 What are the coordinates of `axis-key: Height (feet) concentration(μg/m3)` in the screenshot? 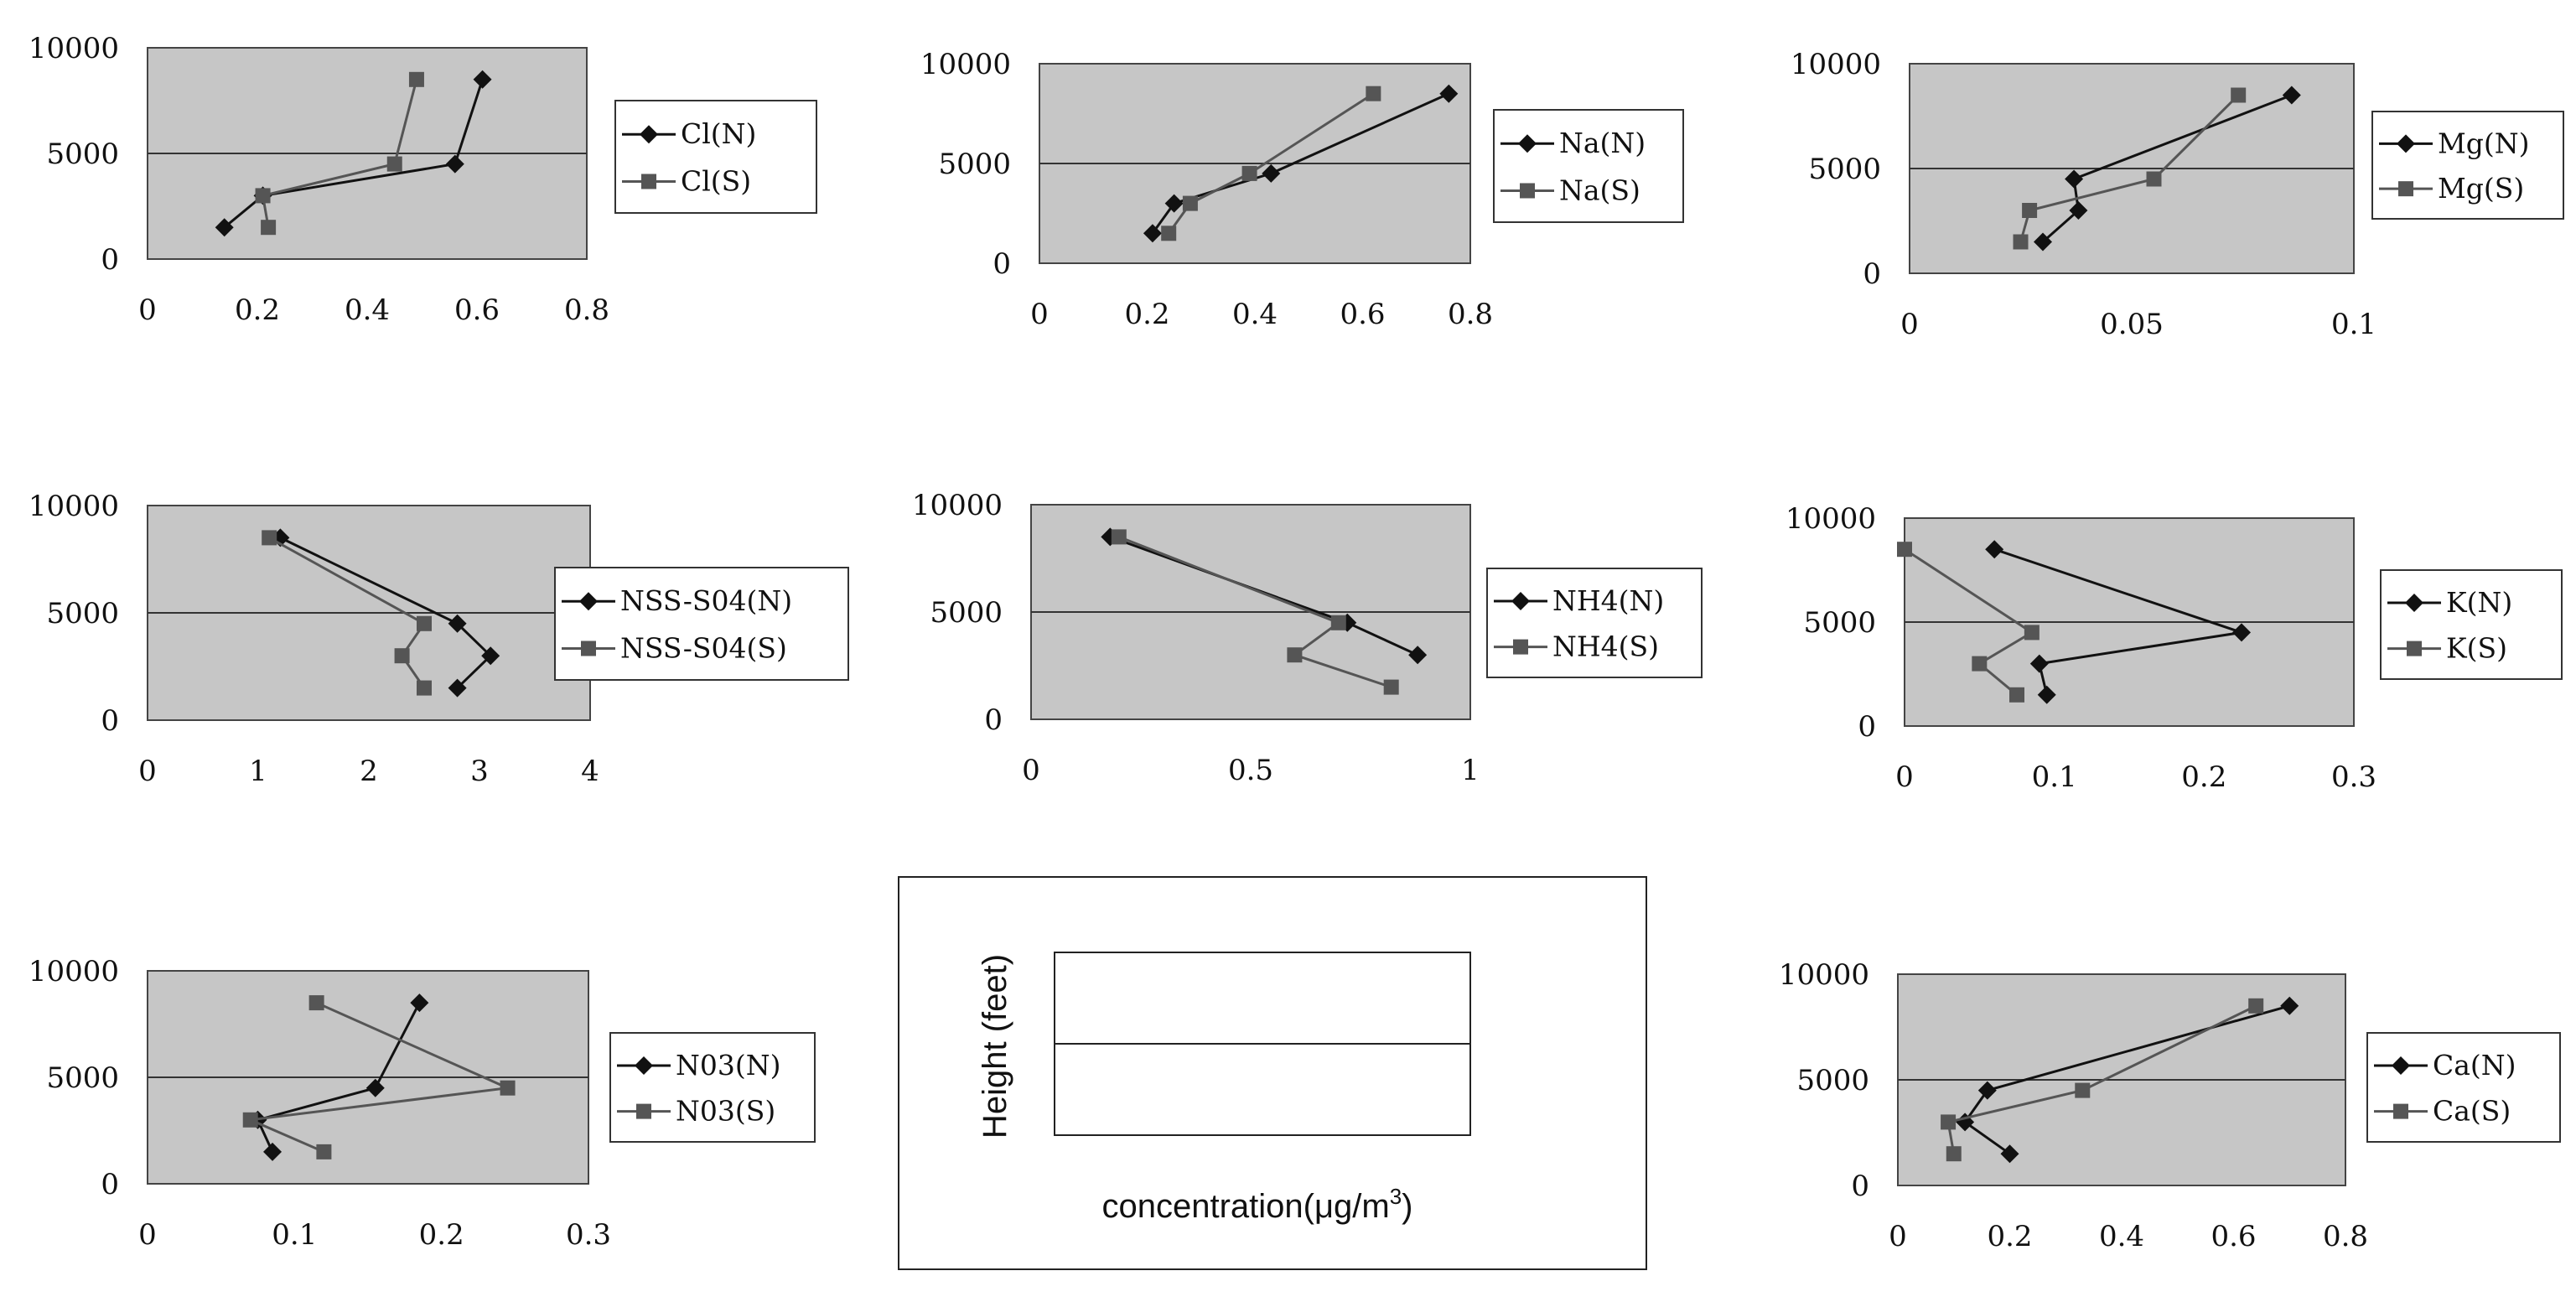 It's located at (1272, 1073).